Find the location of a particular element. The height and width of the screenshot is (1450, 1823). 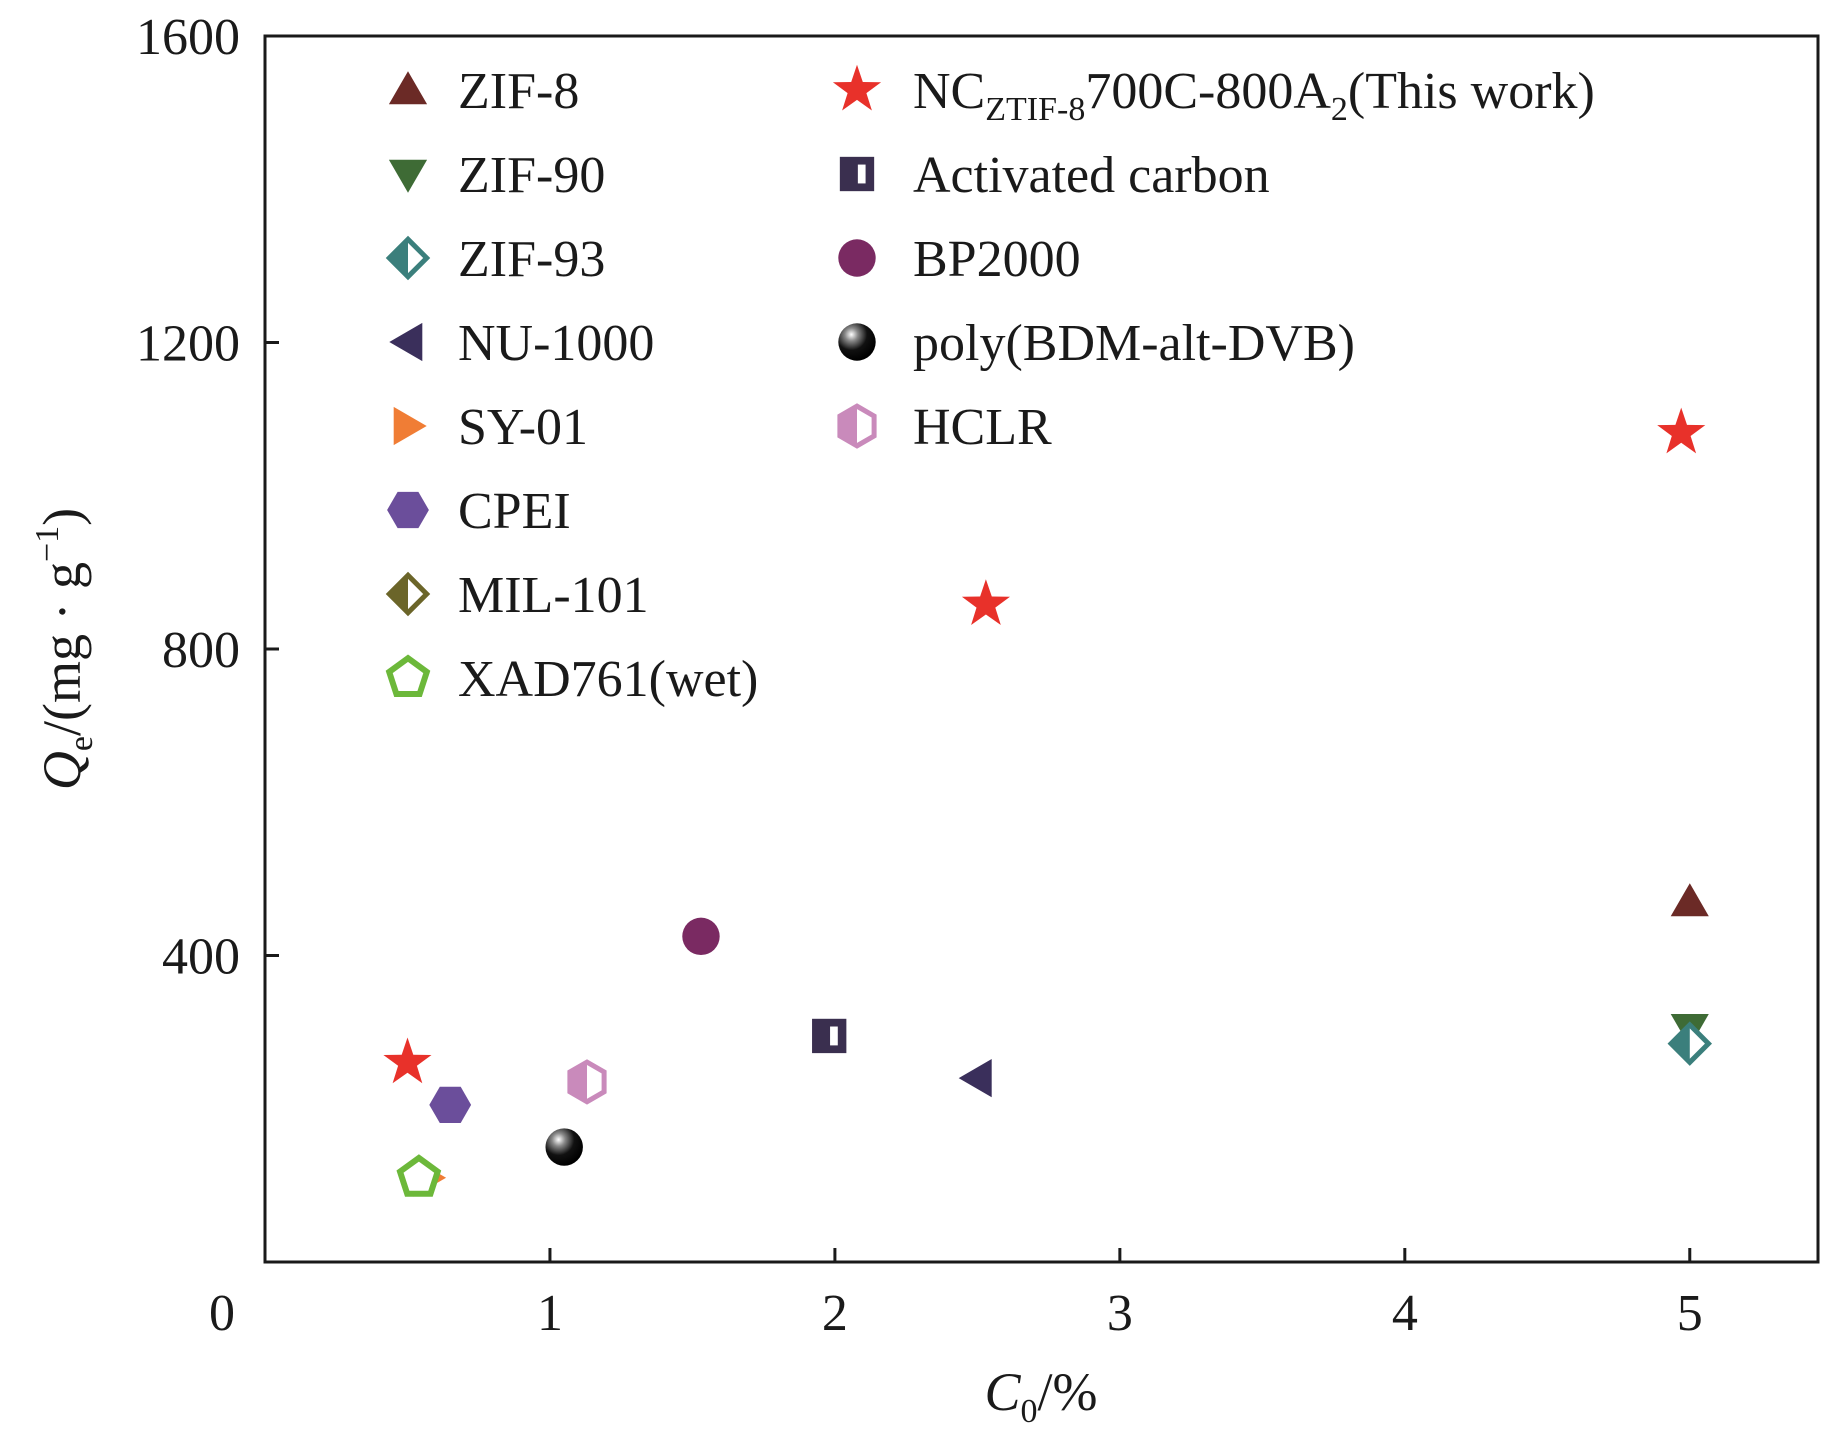

x-tick-label: 2 is located at coordinates (835, 1313).